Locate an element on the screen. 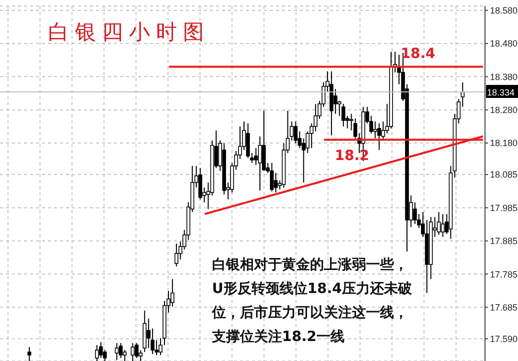 This screenshot has height=361, width=518. y-tick-label: 17.785 is located at coordinates (504, 274).